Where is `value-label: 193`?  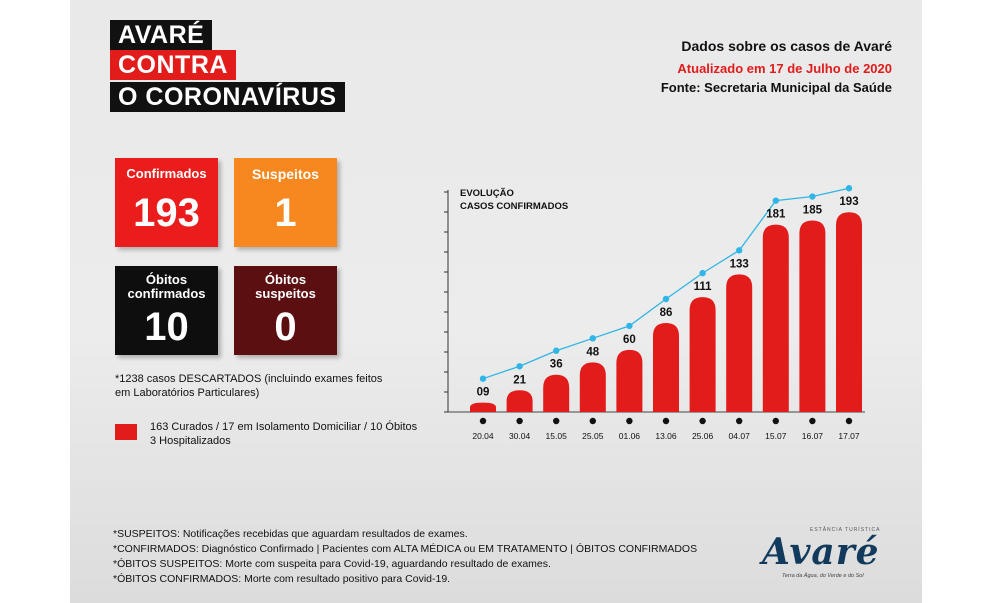 value-label: 193 is located at coordinates (848, 202).